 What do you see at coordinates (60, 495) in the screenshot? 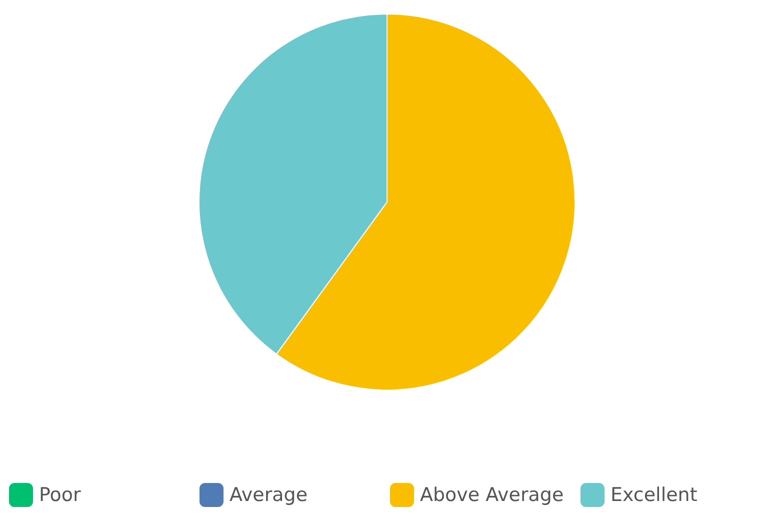
I see `legend-label: Poor` at bounding box center [60, 495].